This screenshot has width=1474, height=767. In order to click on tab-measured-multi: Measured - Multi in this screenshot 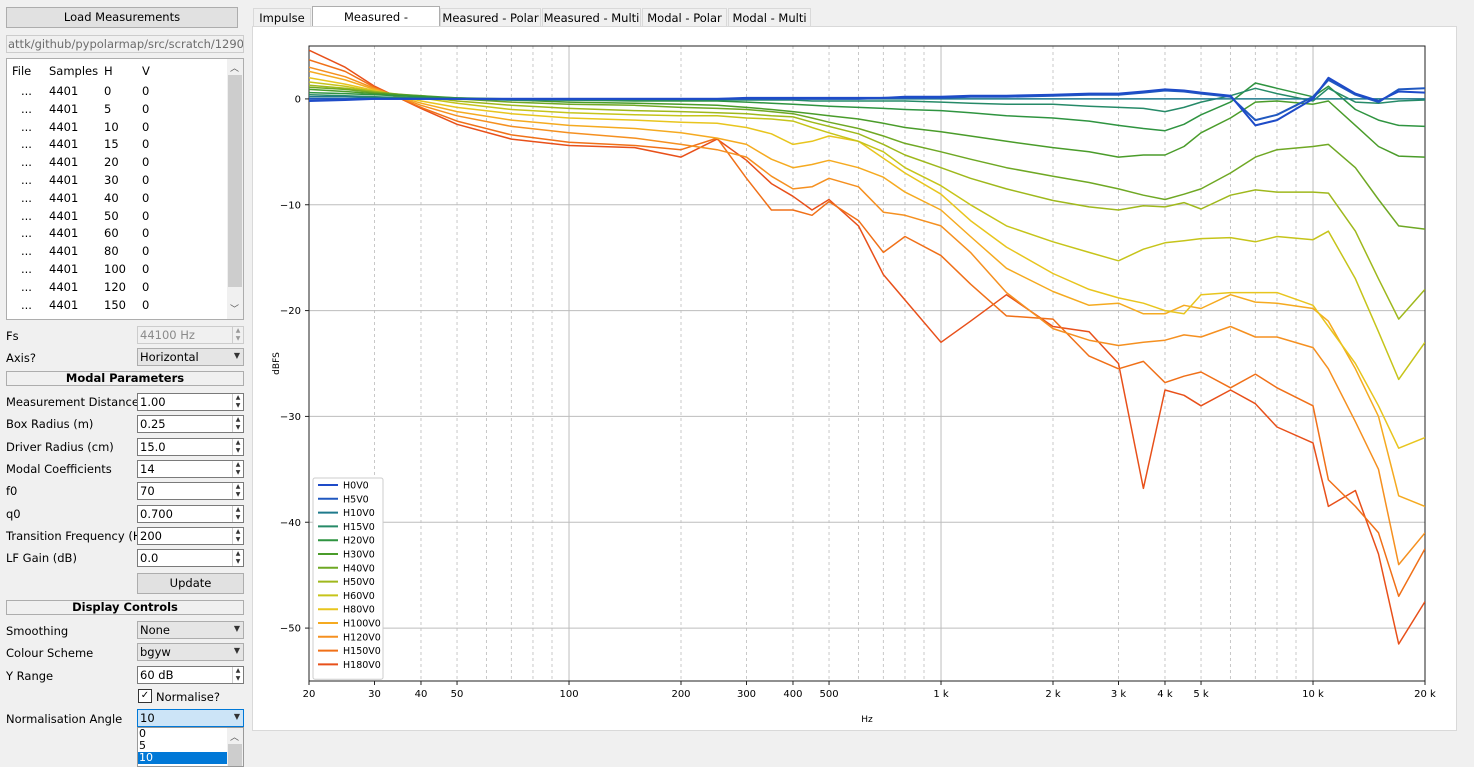, I will do `click(591, 17)`.